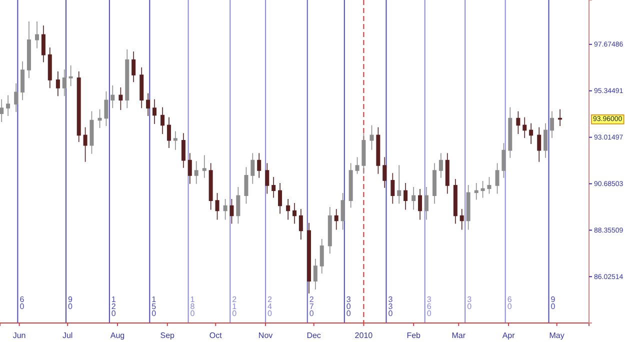  What do you see at coordinates (193, 306) in the screenshot?
I see `ref-line-label: 180` at bounding box center [193, 306].